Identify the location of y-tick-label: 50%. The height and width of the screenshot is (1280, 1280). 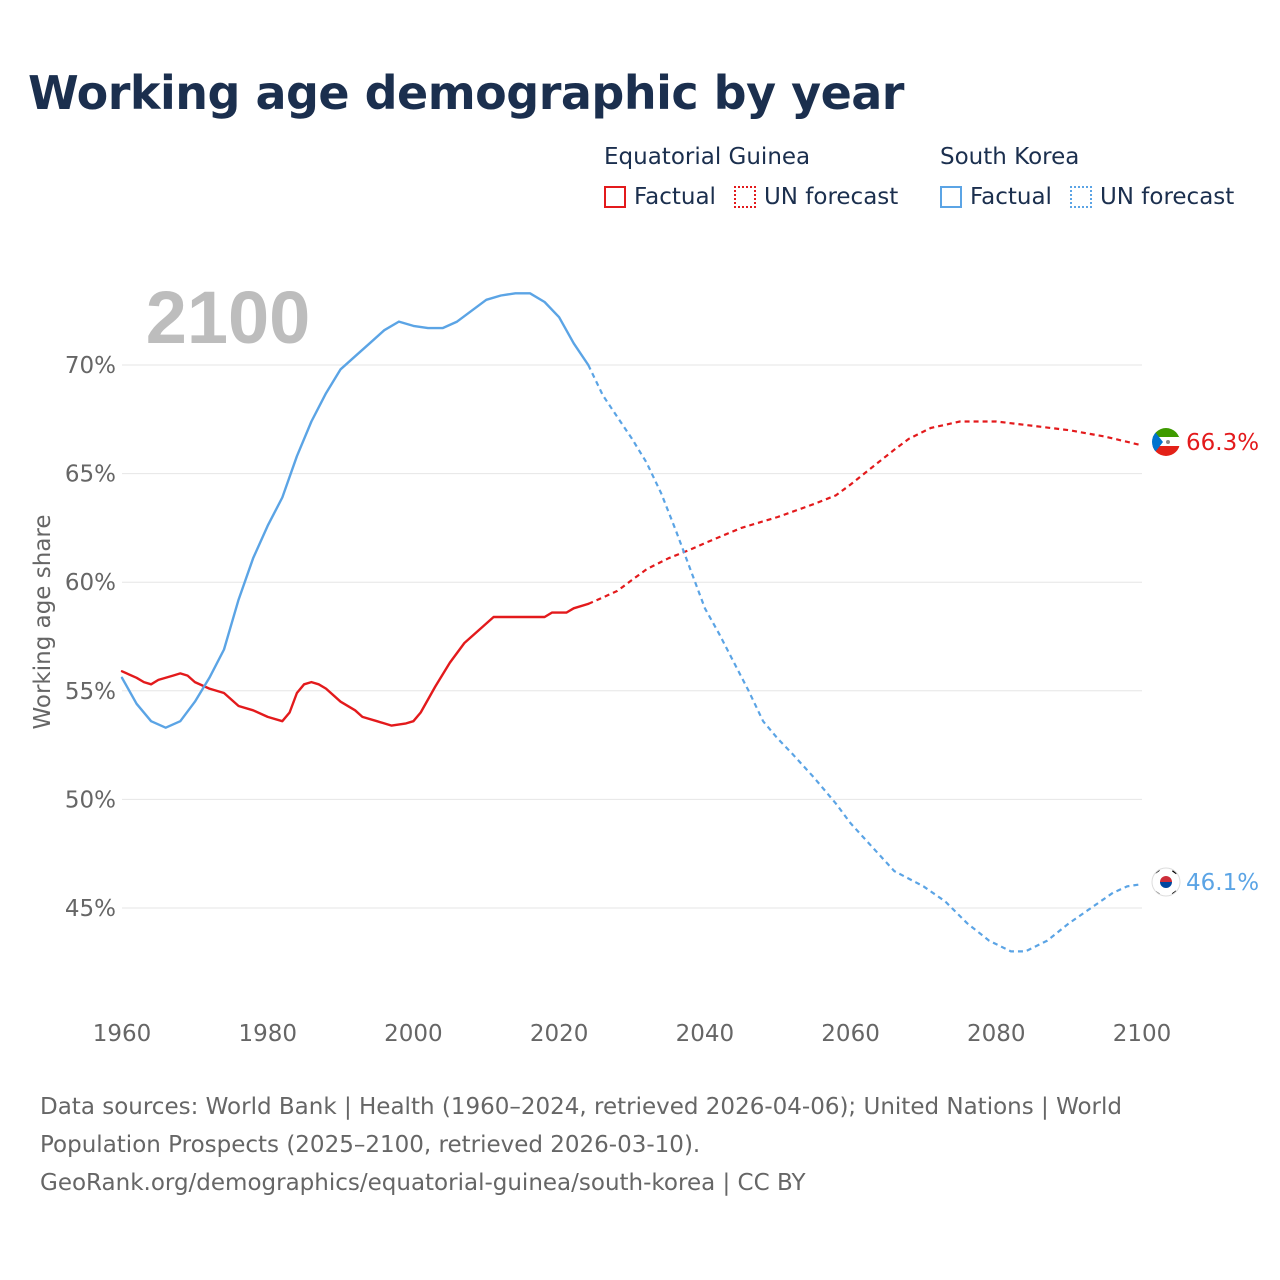
(90, 800).